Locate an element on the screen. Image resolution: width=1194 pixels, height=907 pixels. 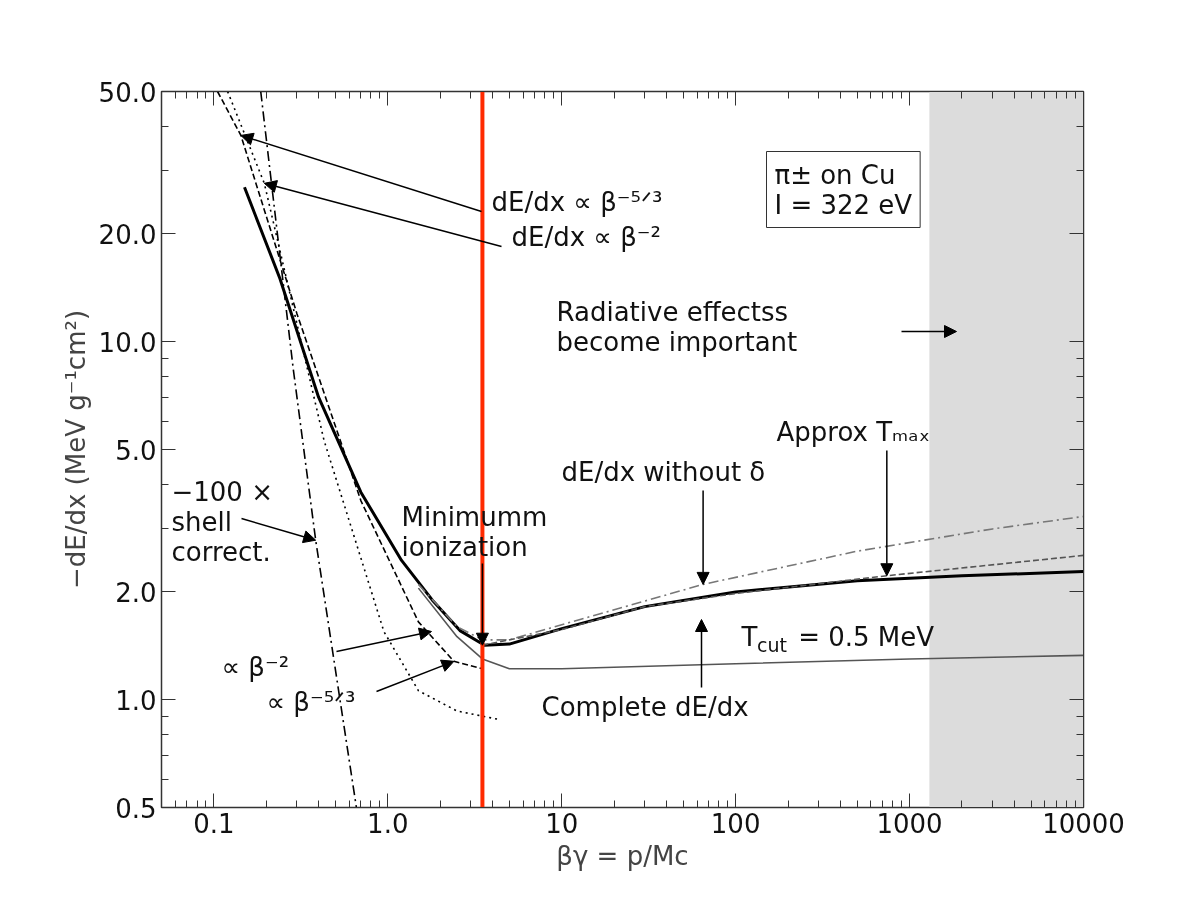
annotation: dE/dx ∝ β⁻⁵ᐟ³ is located at coordinates (577, 201).